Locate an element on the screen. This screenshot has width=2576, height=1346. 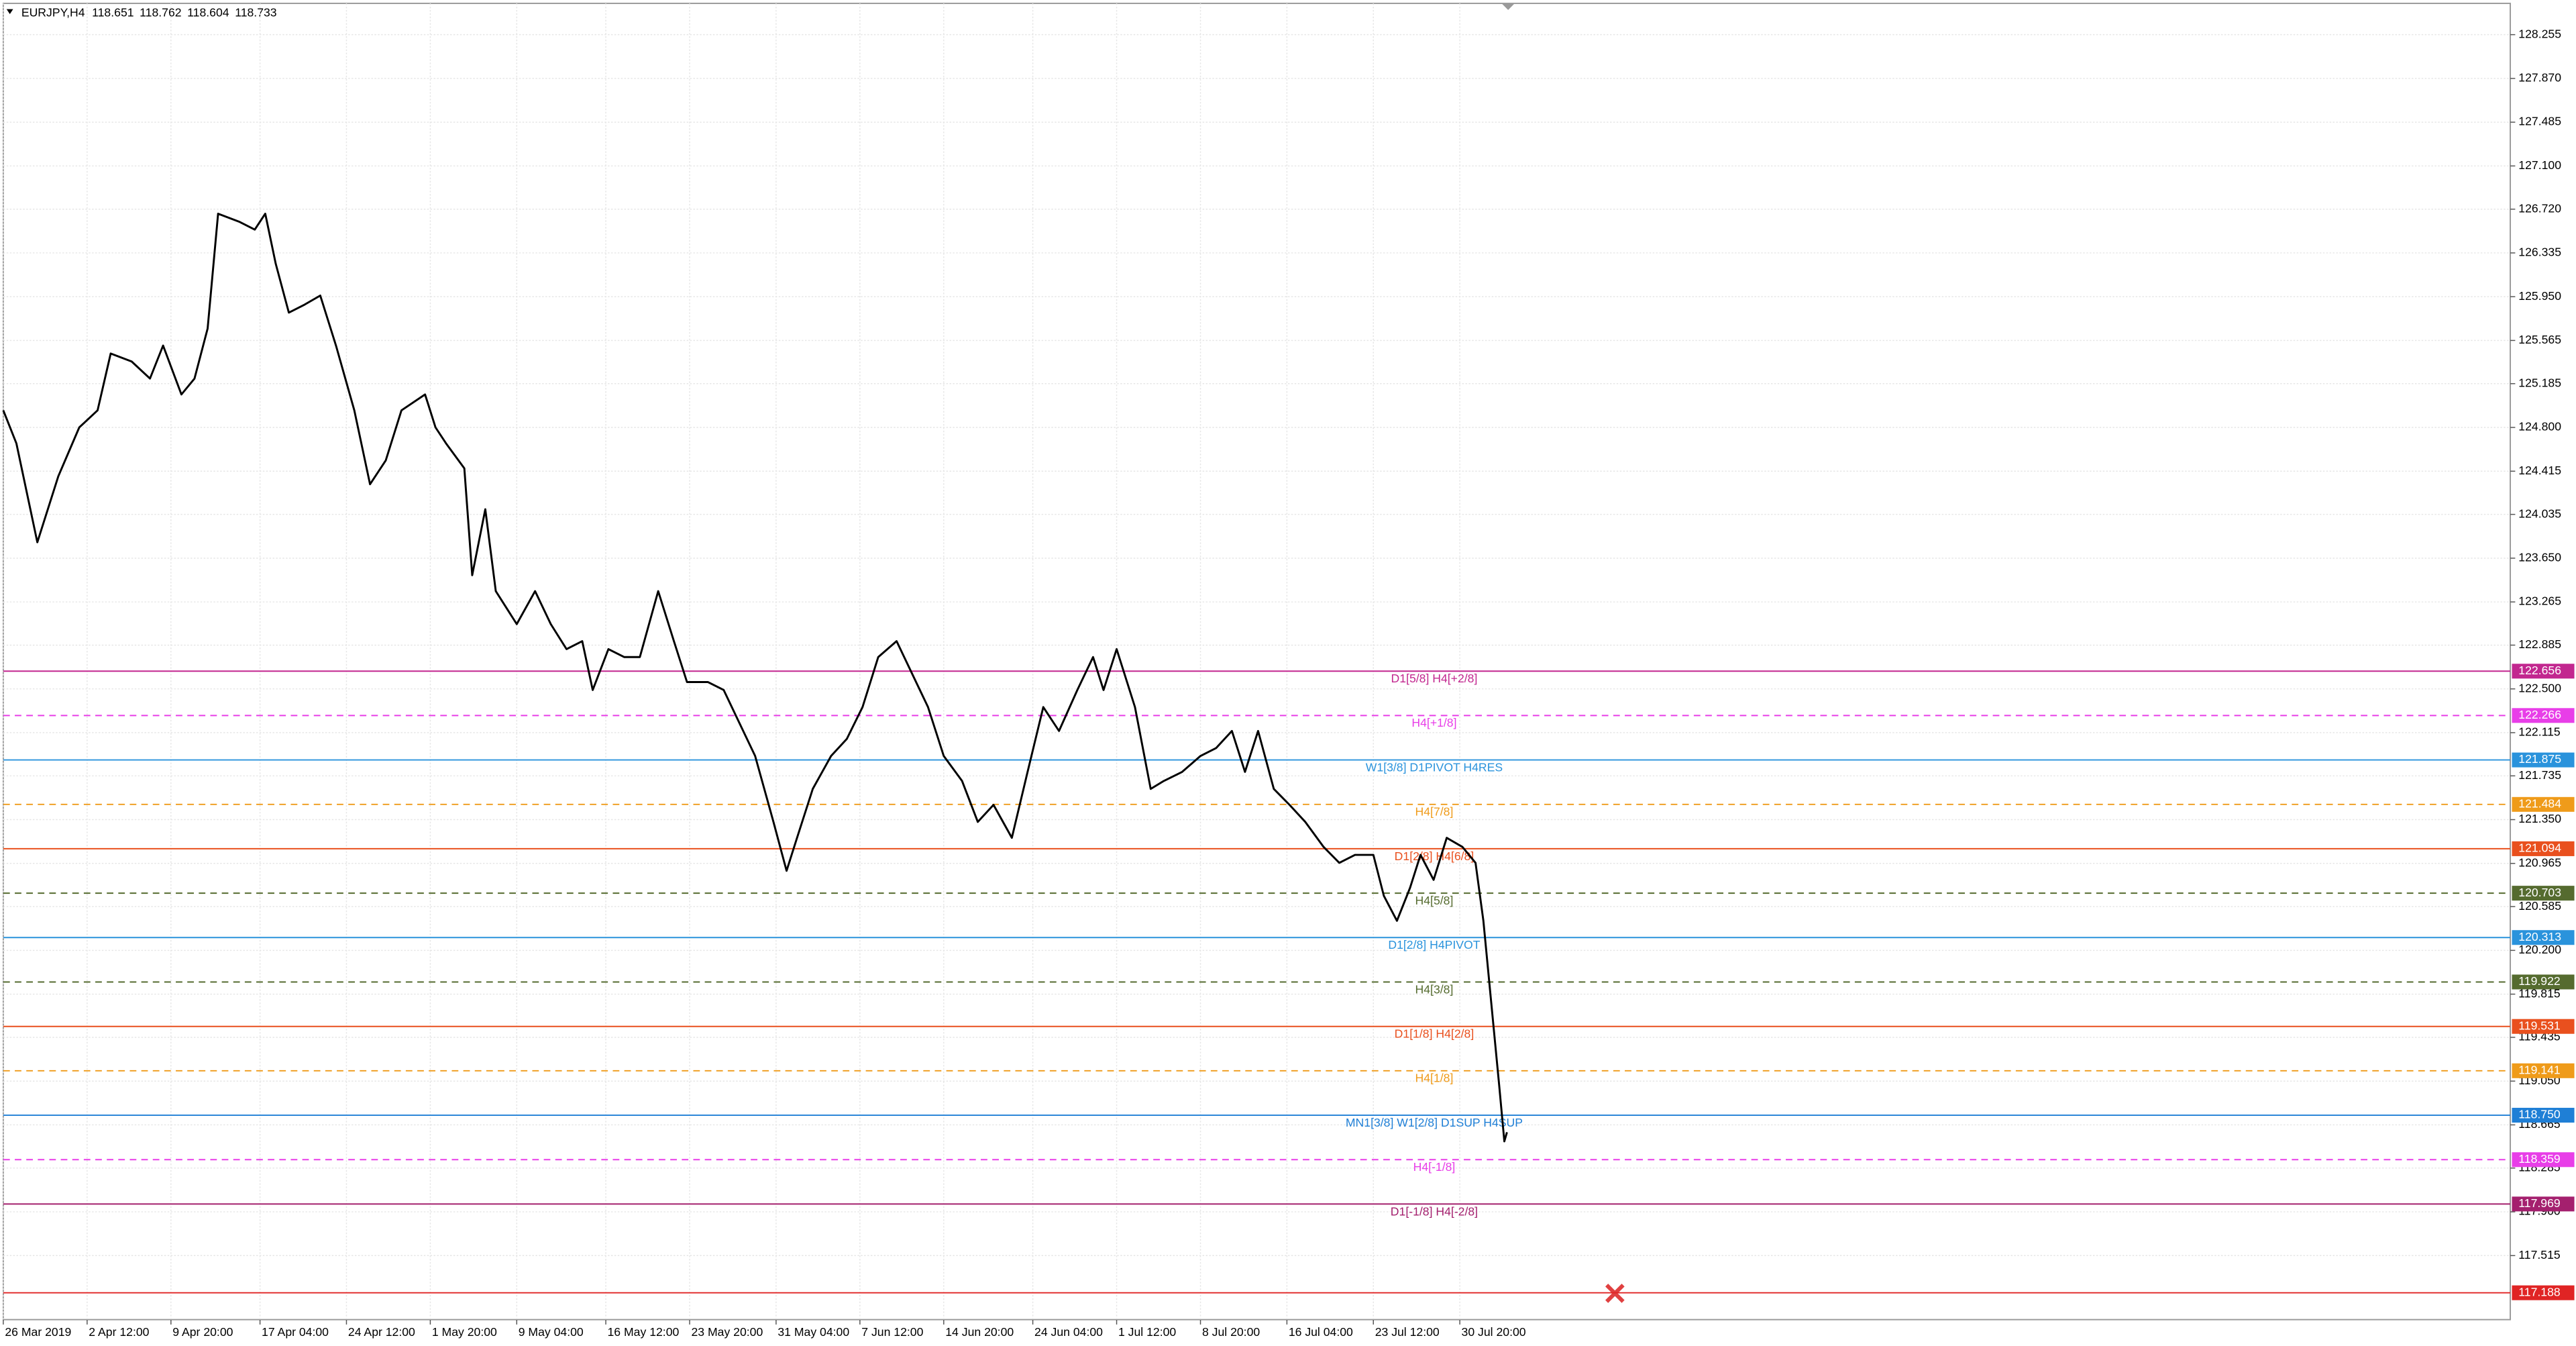
price-tag-label: 121.484 is located at coordinates (2539, 803).